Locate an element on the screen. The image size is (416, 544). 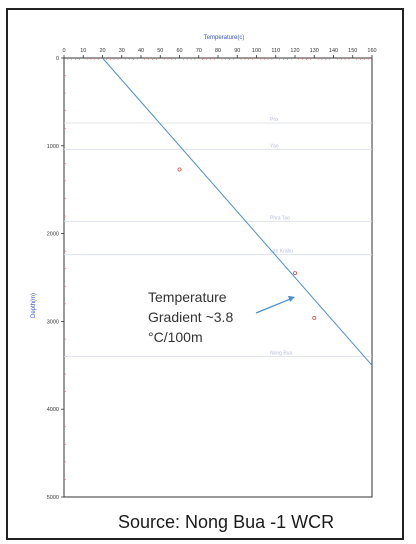
y-tick-label: 5000 is located at coordinates (53, 498).